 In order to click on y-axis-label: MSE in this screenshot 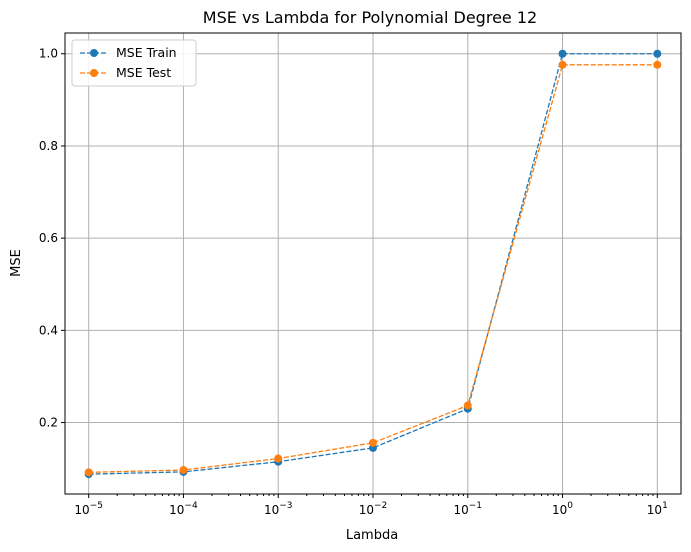, I will do `click(16, 263)`.